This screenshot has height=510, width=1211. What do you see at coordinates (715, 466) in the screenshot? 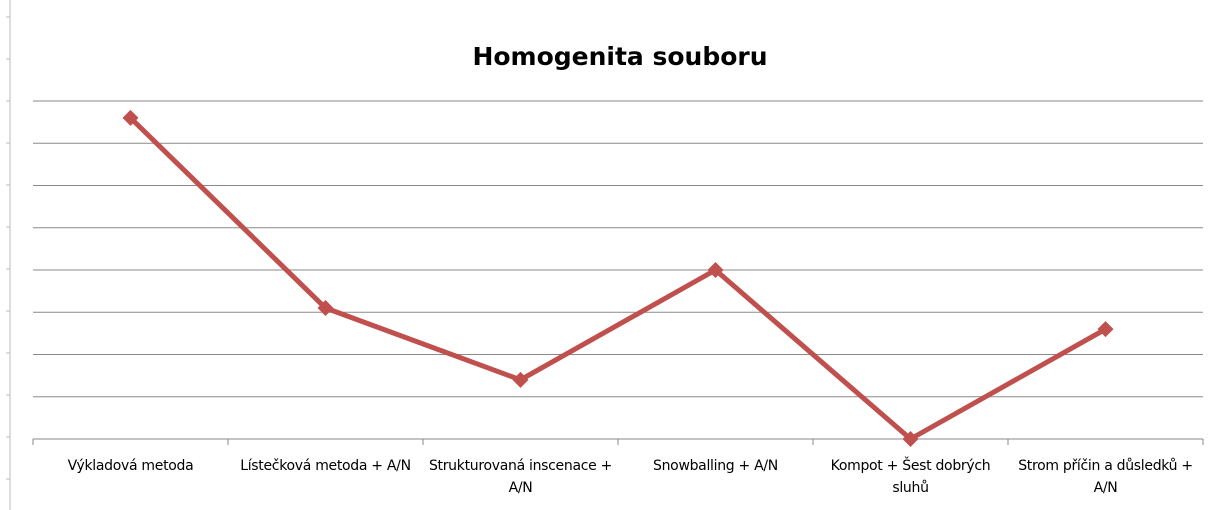
I see `x-tick-label: Snowballing + A/N` at bounding box center [715, 466].